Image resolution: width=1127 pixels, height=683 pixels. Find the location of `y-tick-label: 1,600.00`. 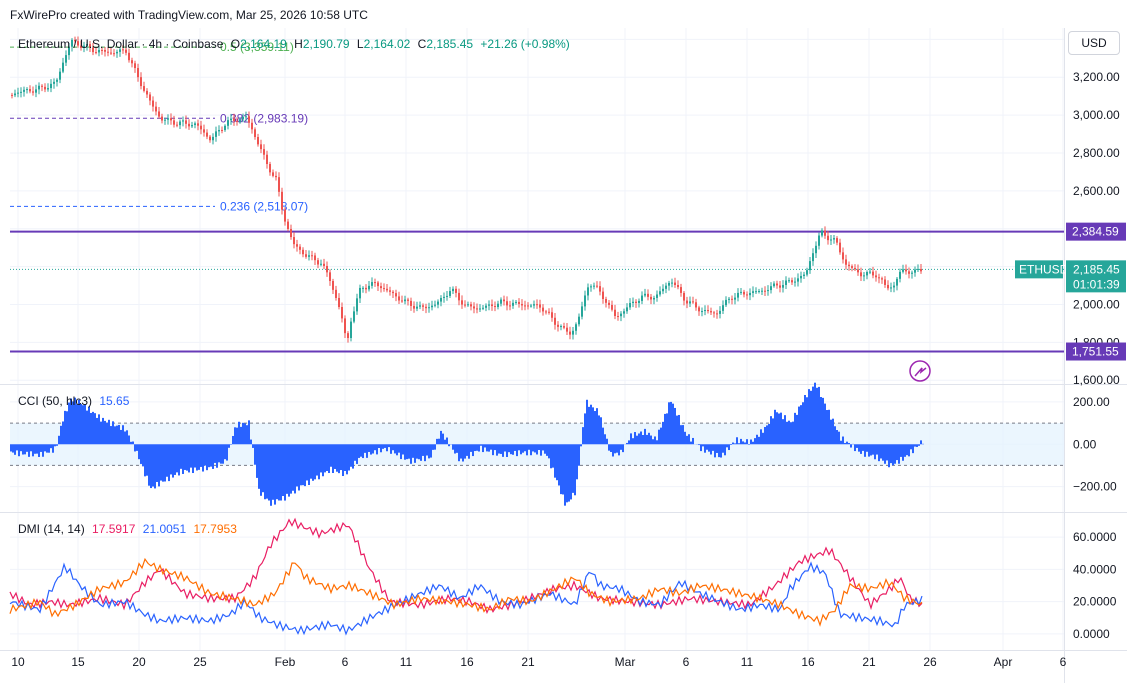

y-tick-label: 1,600.00 is located at coordinates (1096, 380).